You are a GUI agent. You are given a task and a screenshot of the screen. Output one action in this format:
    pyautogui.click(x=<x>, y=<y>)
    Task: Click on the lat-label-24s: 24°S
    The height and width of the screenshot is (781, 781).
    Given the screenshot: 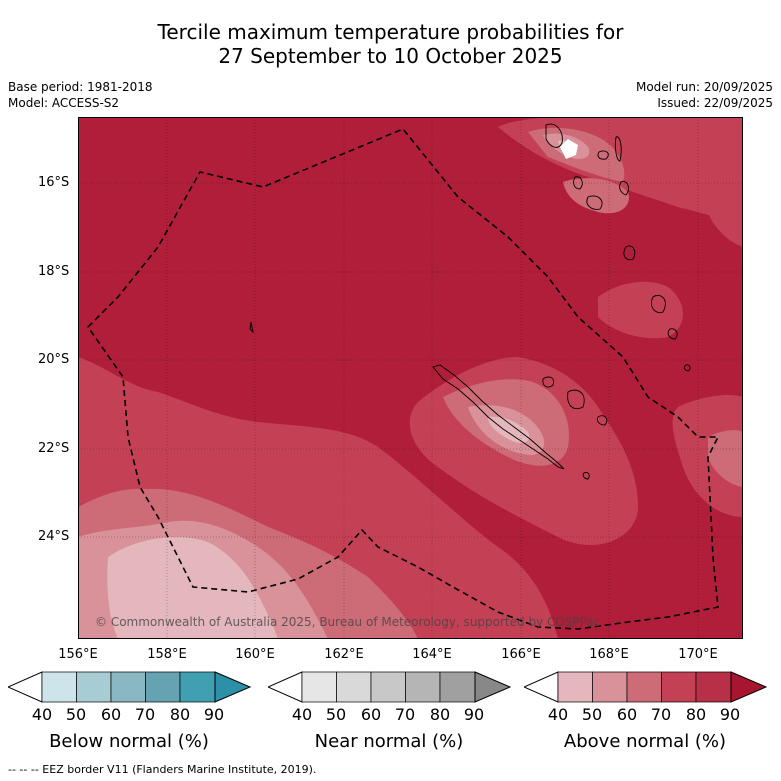 What is the action you would take?
    pyautogui.click(x=54, y=536)
    